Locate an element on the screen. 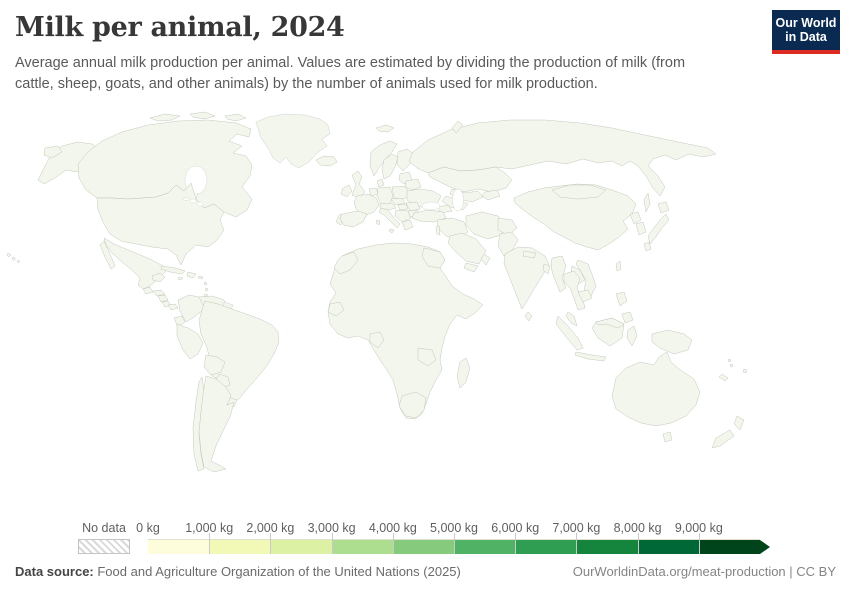 This screenshot has width=850, height=600. country-belarus is located at coordinates (413, 184).